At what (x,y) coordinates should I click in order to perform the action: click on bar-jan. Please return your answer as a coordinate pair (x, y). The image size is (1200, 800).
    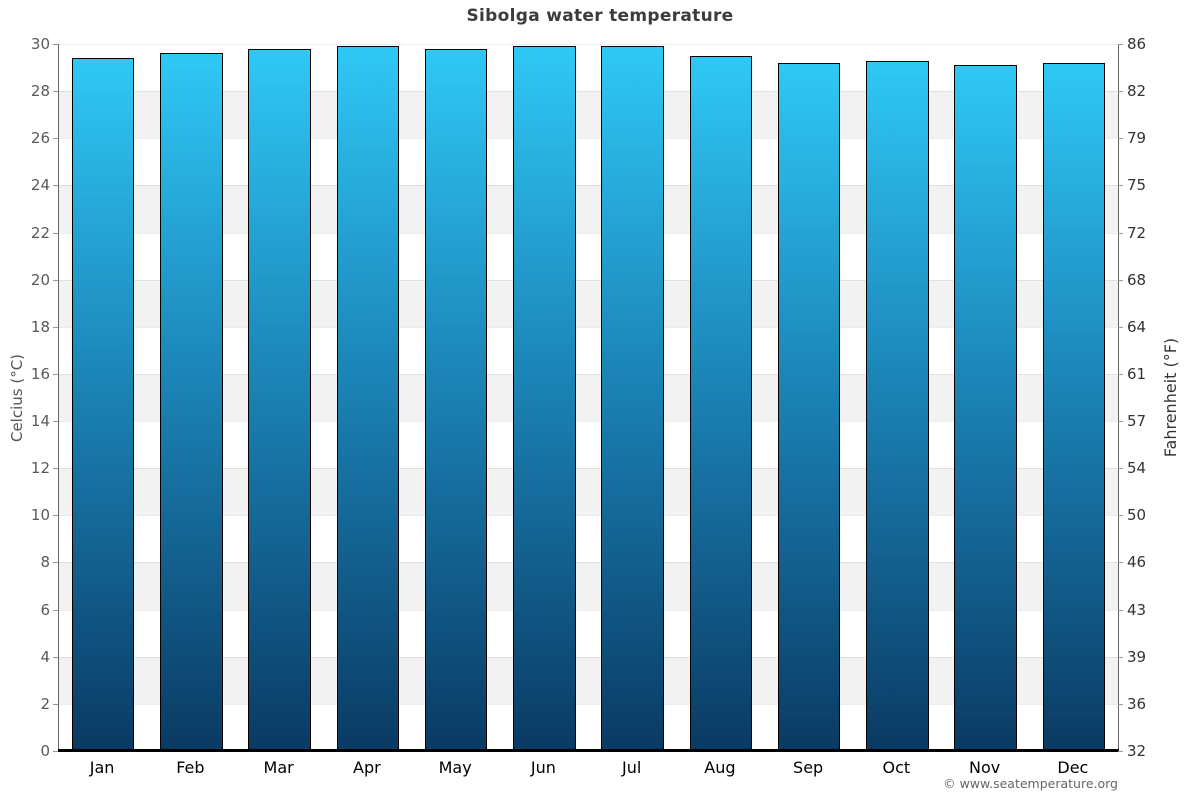
    Looking at the image, I should click on (103, 404).